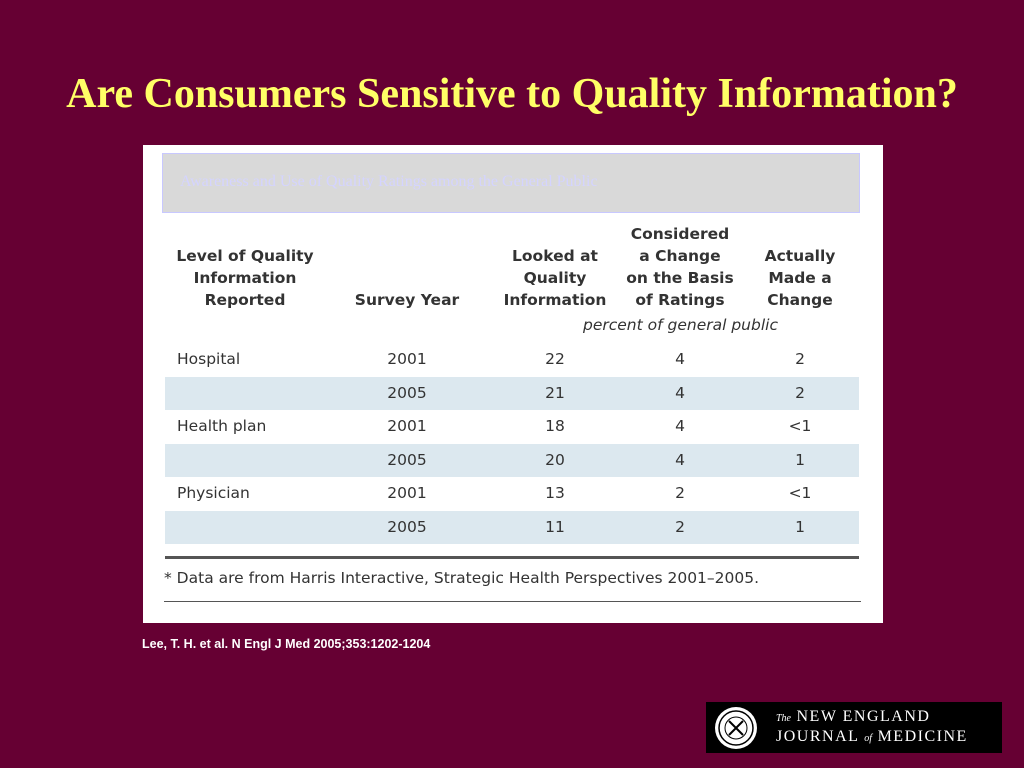 This screenshot has width=1024, height=768. What do you see at coordinates (555, 493) in the screenshot?
I see `cell-looked: 13` at bounding box center [555, 493].